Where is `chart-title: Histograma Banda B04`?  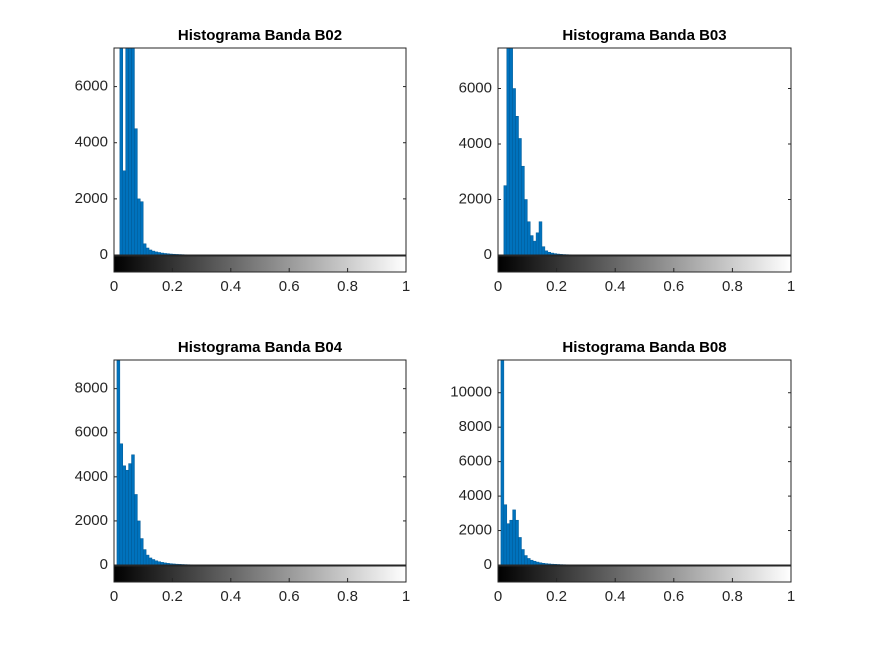
chart-title: Histograma Banda B04 is located at coordinates (260, 347).